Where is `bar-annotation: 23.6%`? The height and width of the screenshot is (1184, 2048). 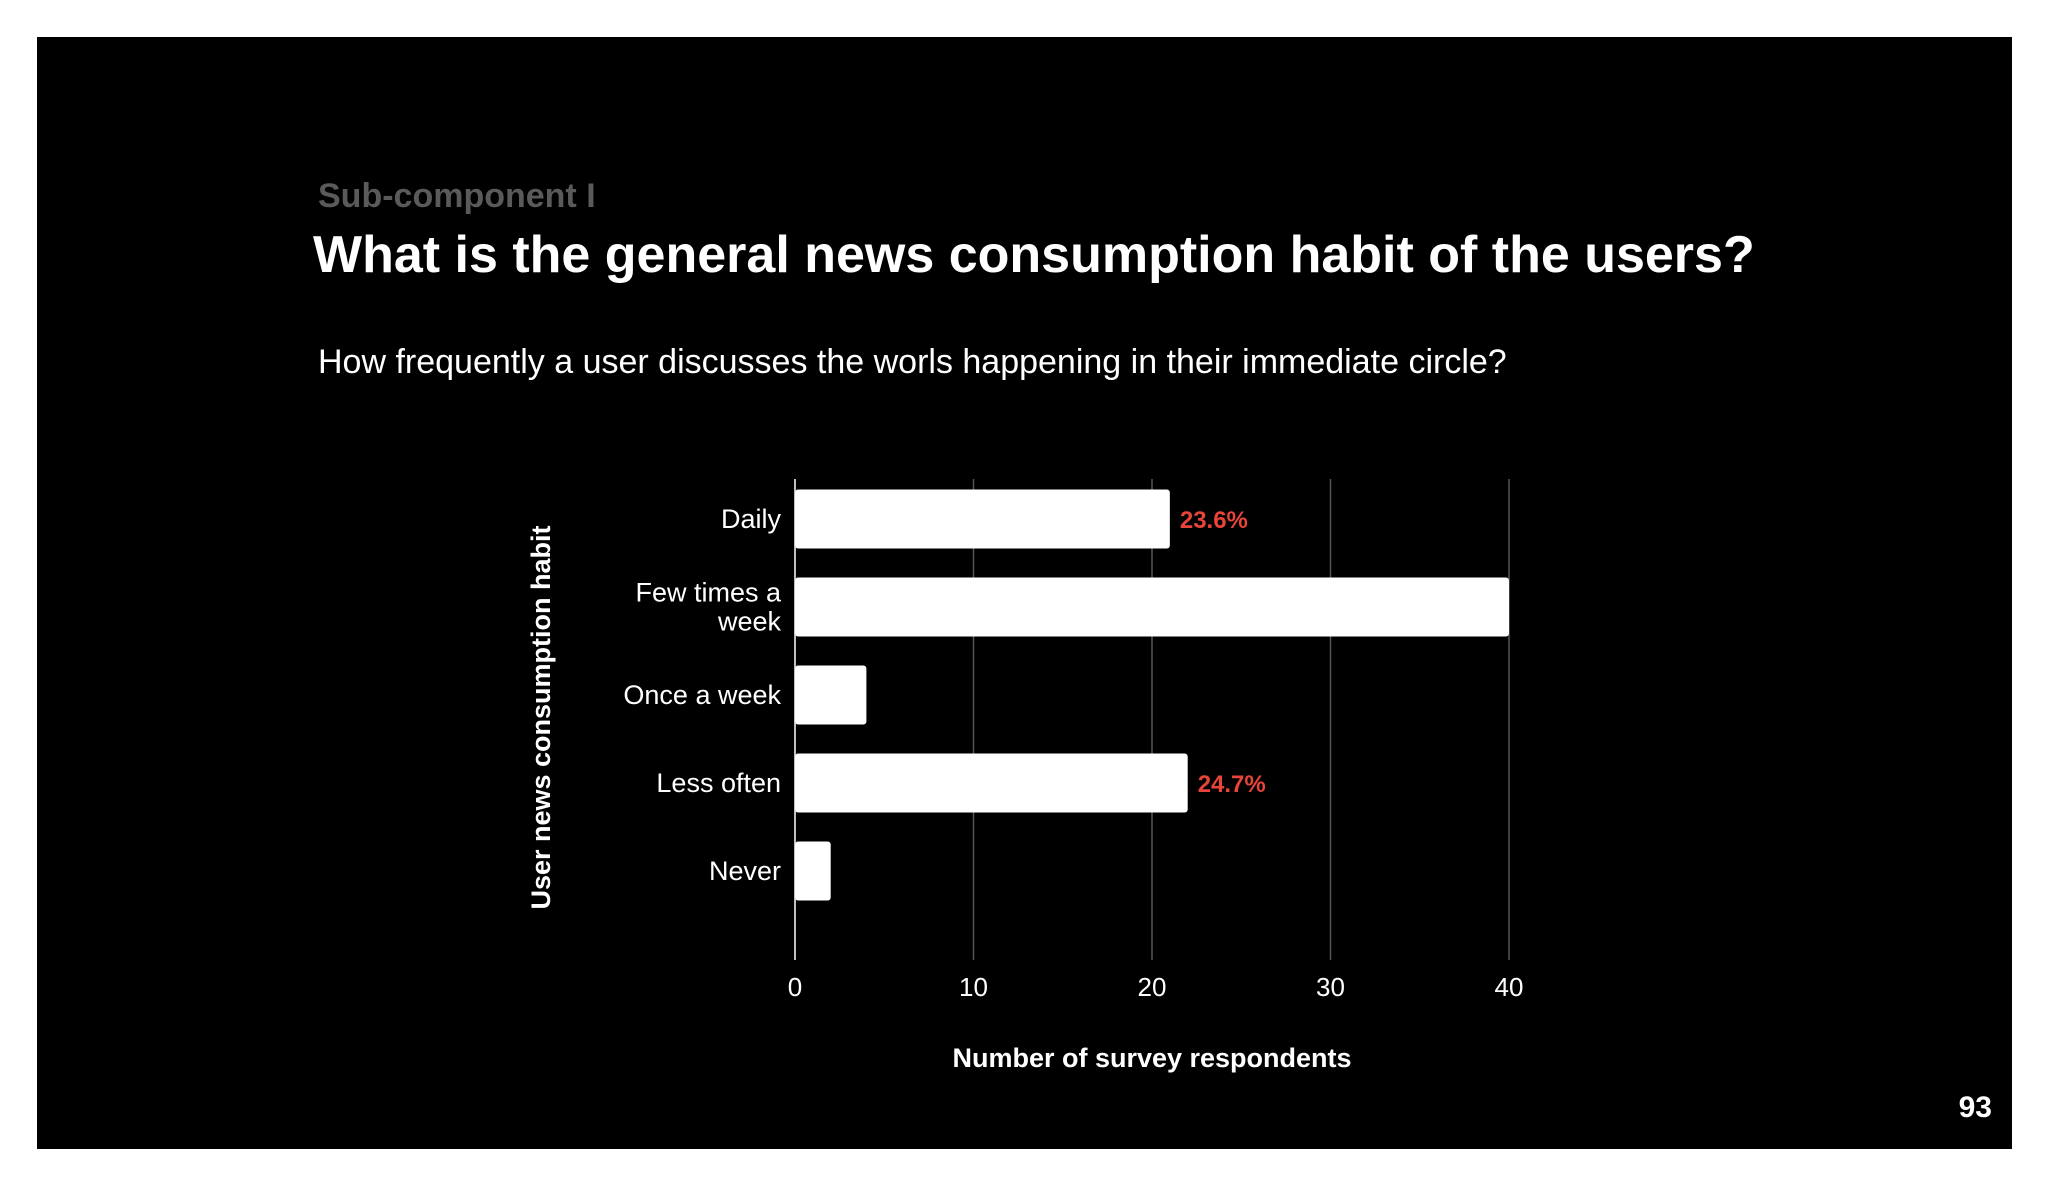 bar-annotation: 23.6% is located at coordinates (1214, 520).